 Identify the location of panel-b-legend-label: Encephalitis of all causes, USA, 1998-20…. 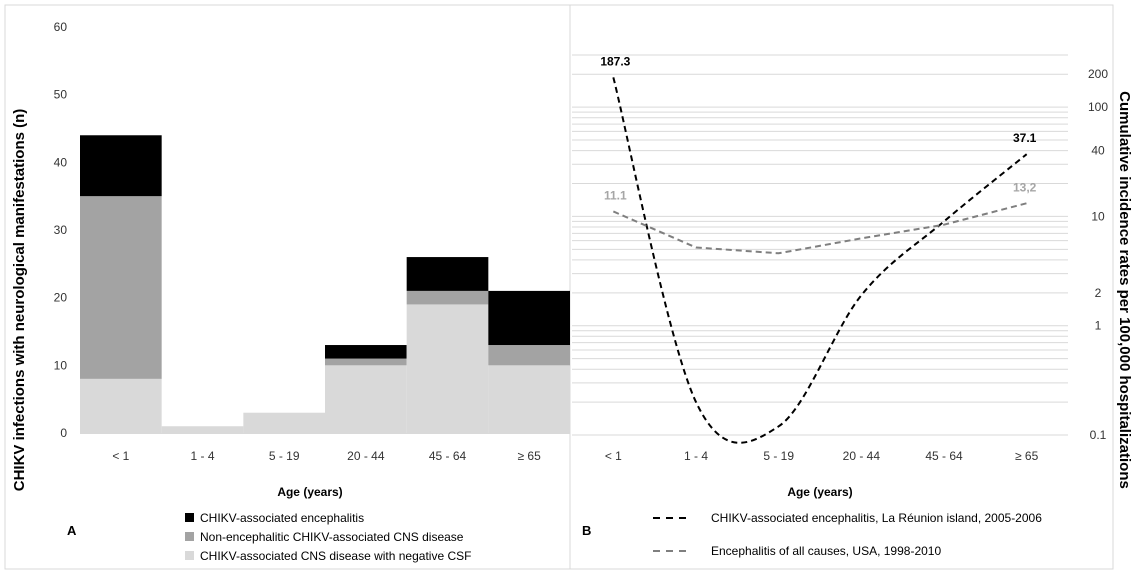
(826, 551).